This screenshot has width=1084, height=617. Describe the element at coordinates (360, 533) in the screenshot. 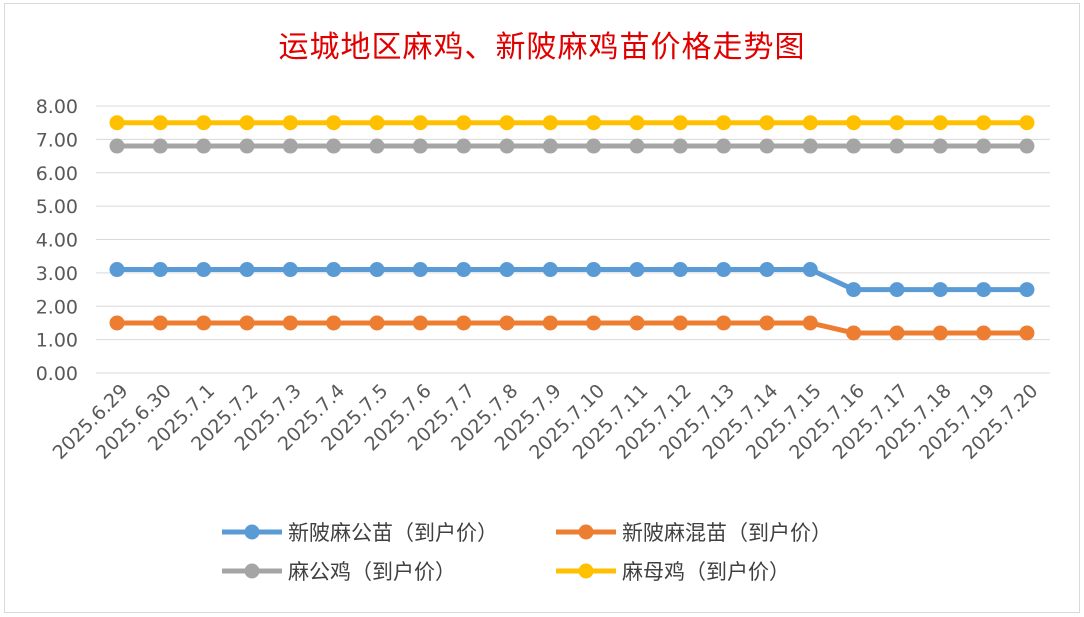

I see `legend-item: 新陂麻公苗（到户价）` at that location.